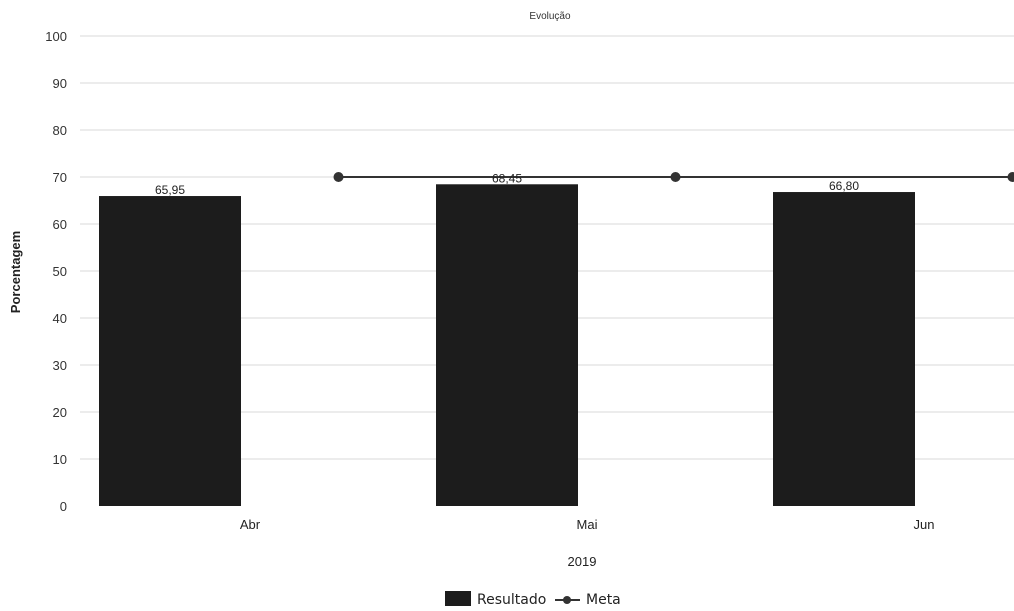 Image resolution: width=1014 pixels, height=611 pixels. I want to click on y-tick-label: 10, so click(60, 459).